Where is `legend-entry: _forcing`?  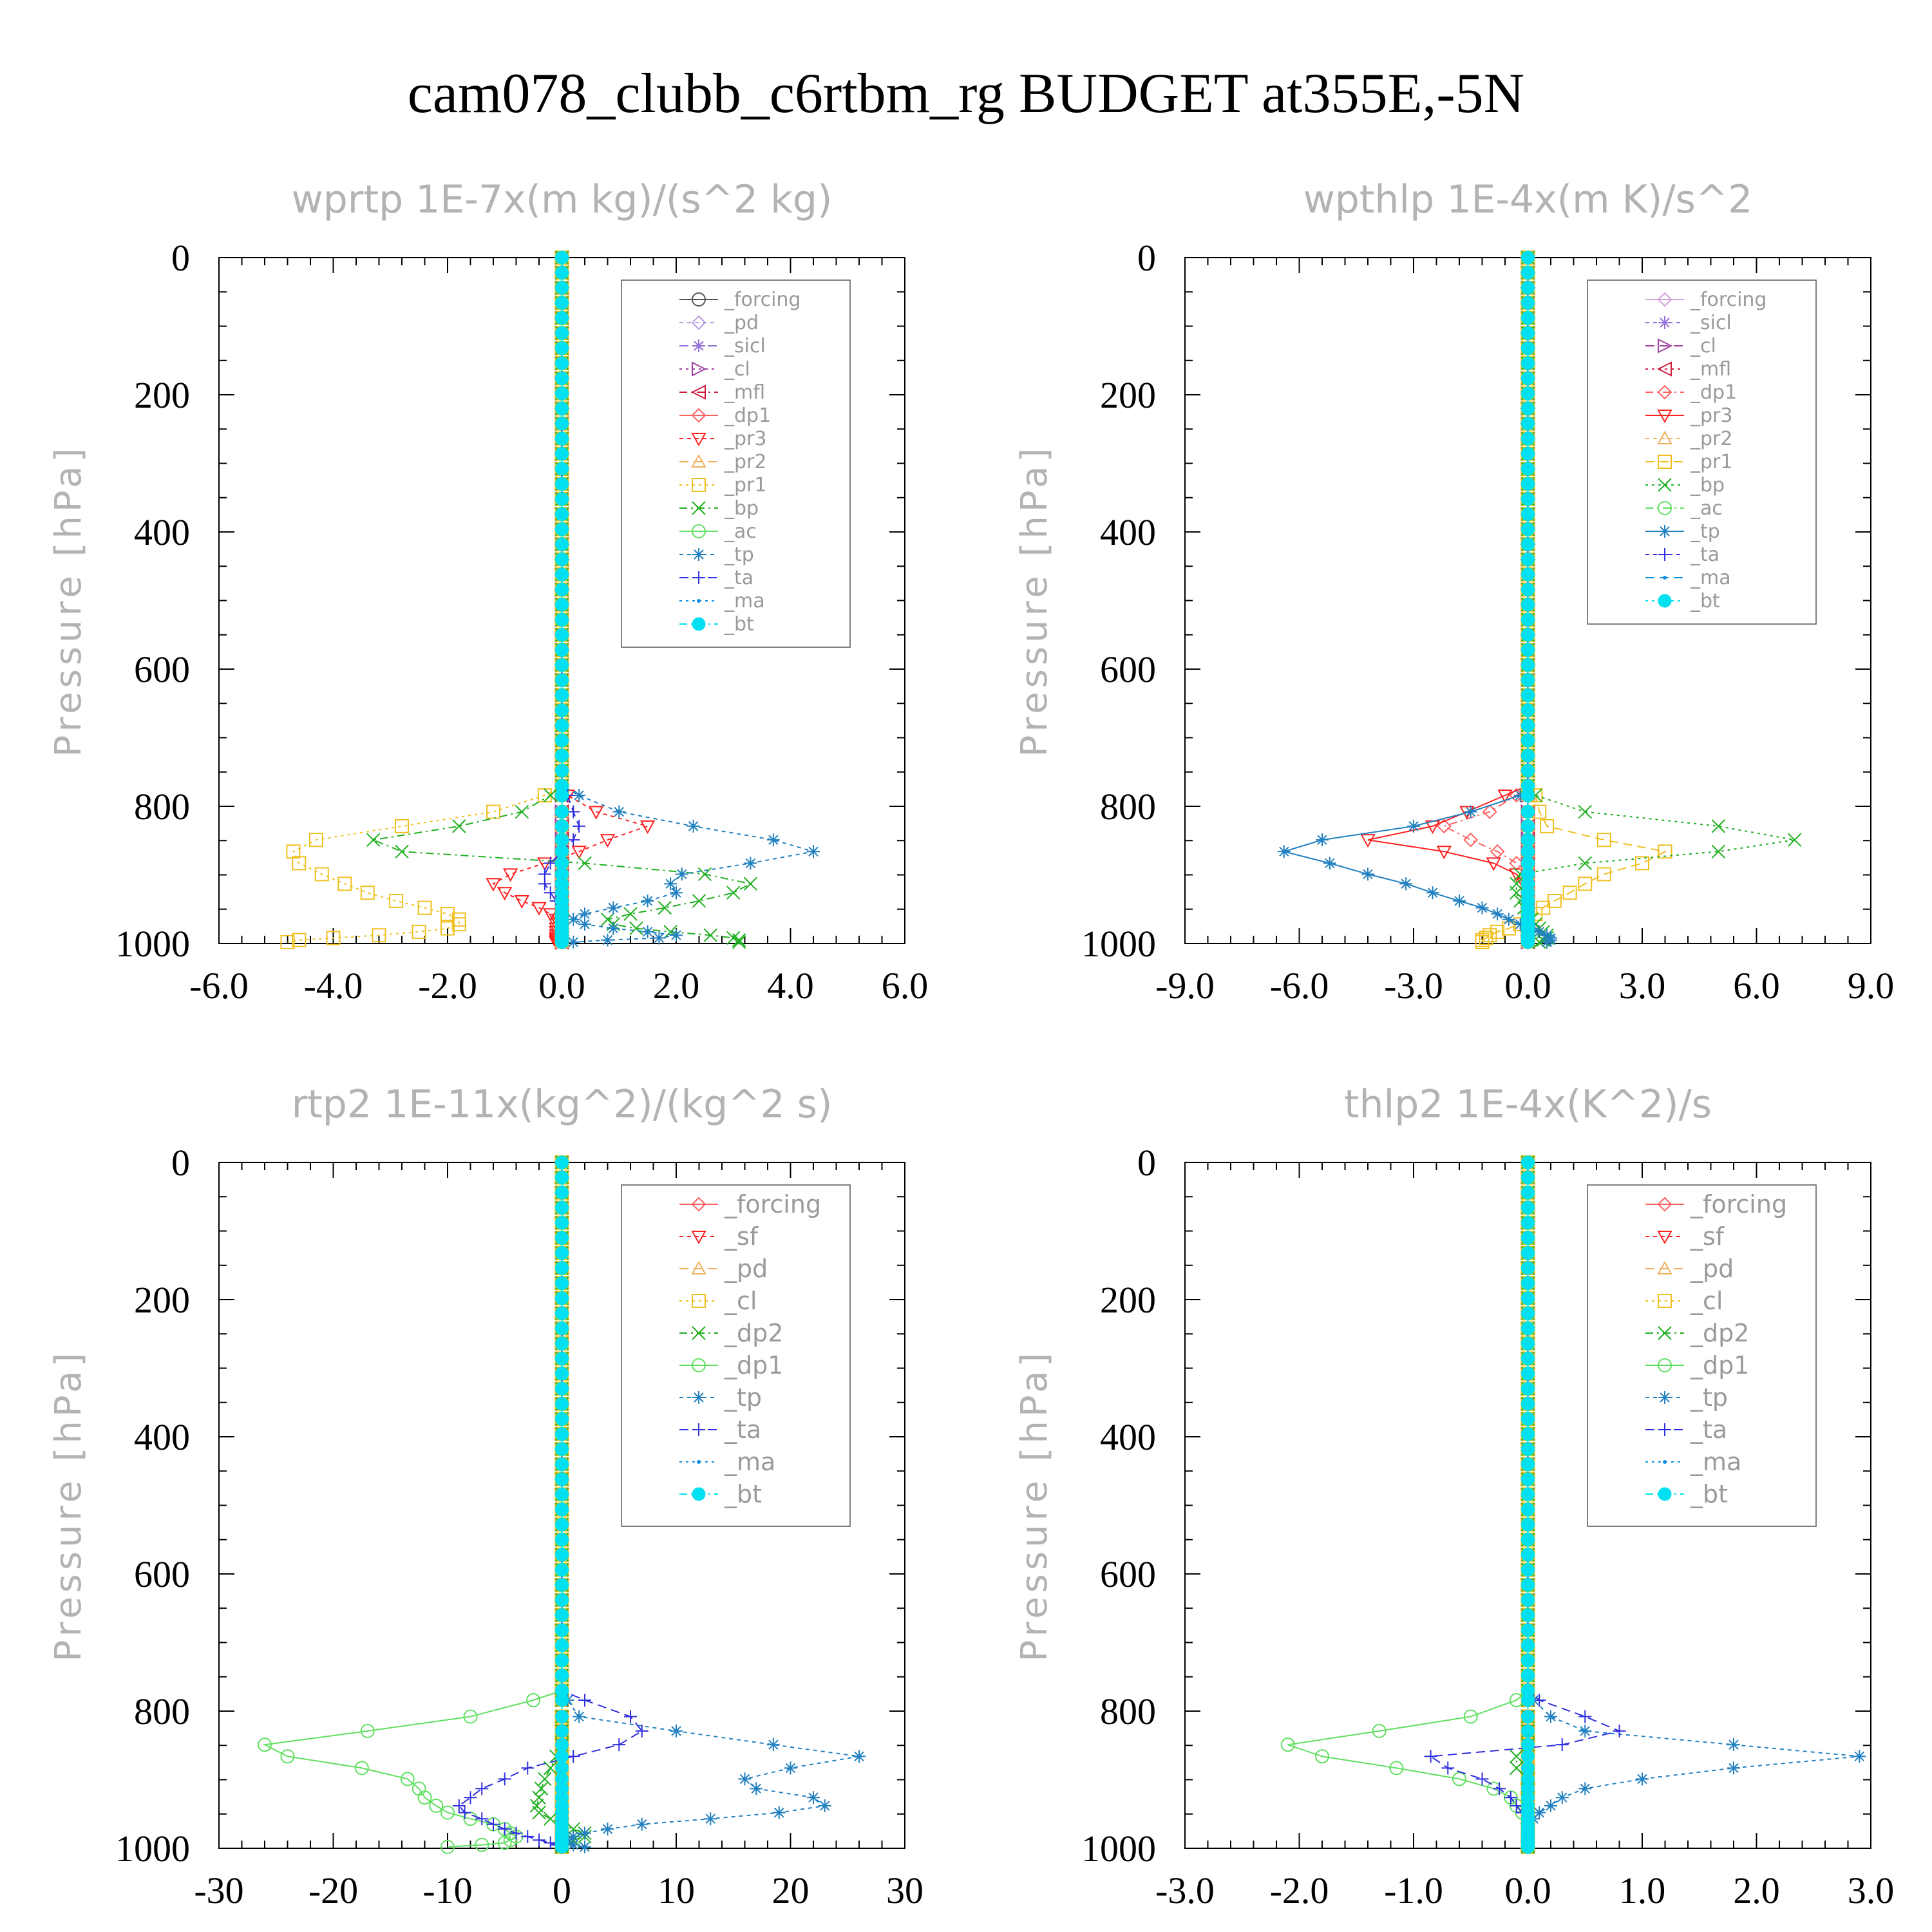
legend-entry: _forcing is located at coordinates (740, 300).